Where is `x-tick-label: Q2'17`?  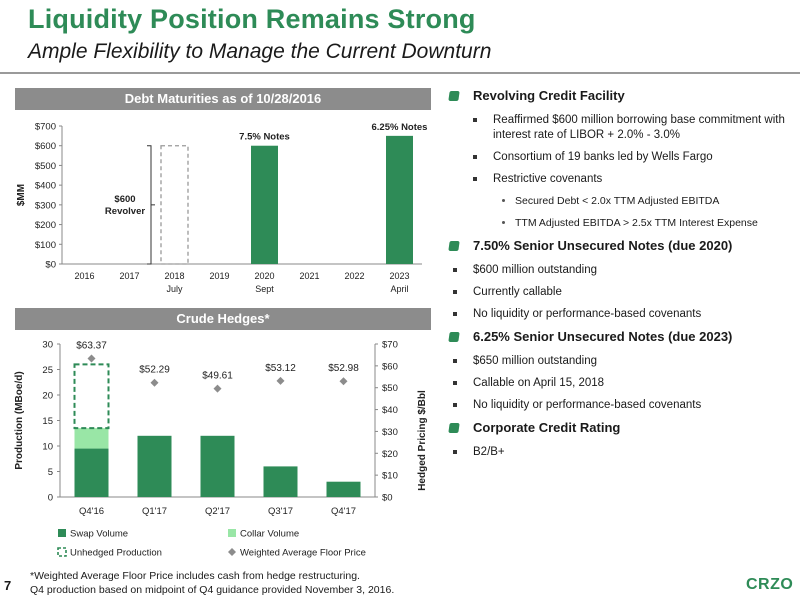
x-tick-label: Q2'17 is located at coordinates (217, 511).